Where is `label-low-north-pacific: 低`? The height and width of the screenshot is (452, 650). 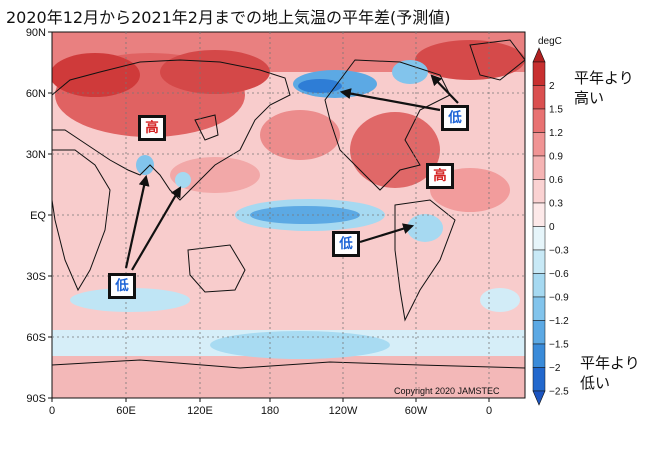
label-low-north-pacific: 低 is located at coordinates (455, 118).